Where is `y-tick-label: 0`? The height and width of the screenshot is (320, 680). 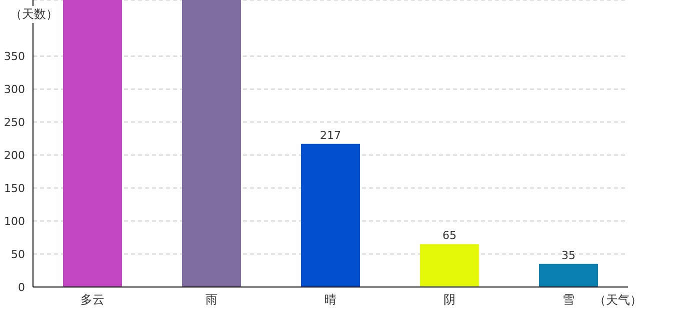 y-tick-label: 0 is located at coordinates (21, 287).